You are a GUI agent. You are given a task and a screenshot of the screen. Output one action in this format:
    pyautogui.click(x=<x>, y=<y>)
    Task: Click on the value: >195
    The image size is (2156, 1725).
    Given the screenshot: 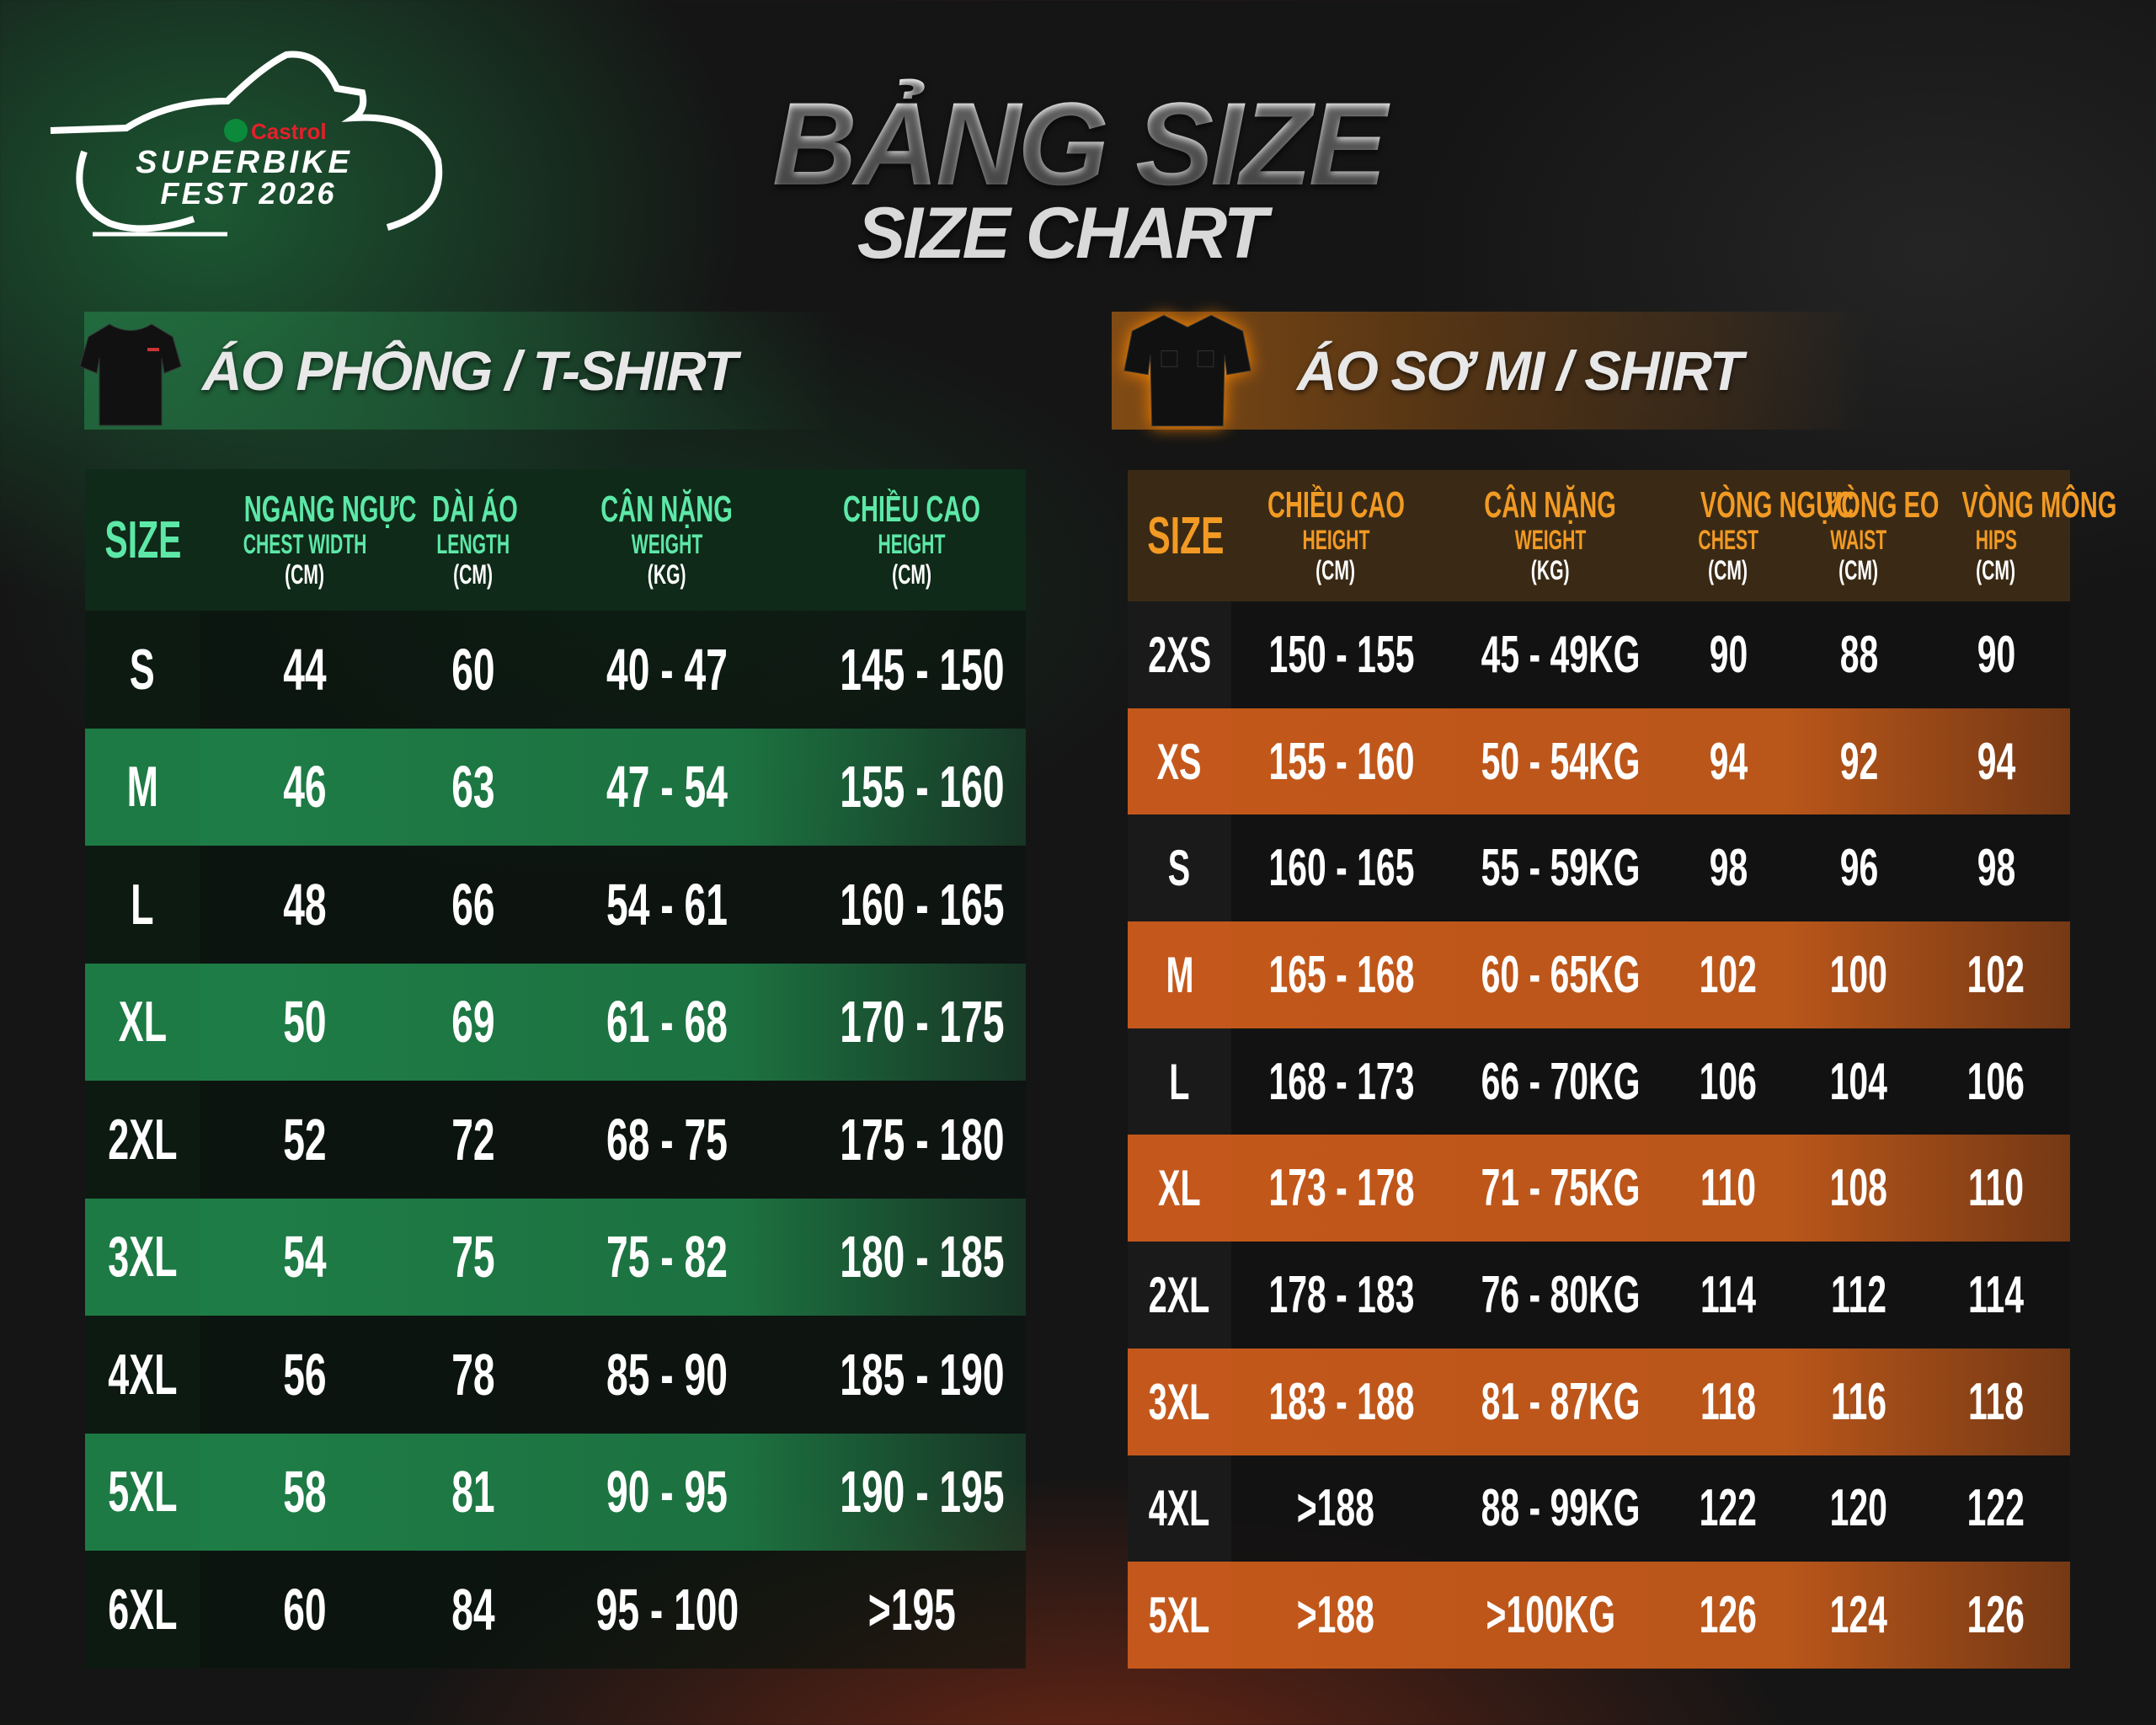 What is the action you would take?
    pyautogui.click(x=911, y=1609)
    